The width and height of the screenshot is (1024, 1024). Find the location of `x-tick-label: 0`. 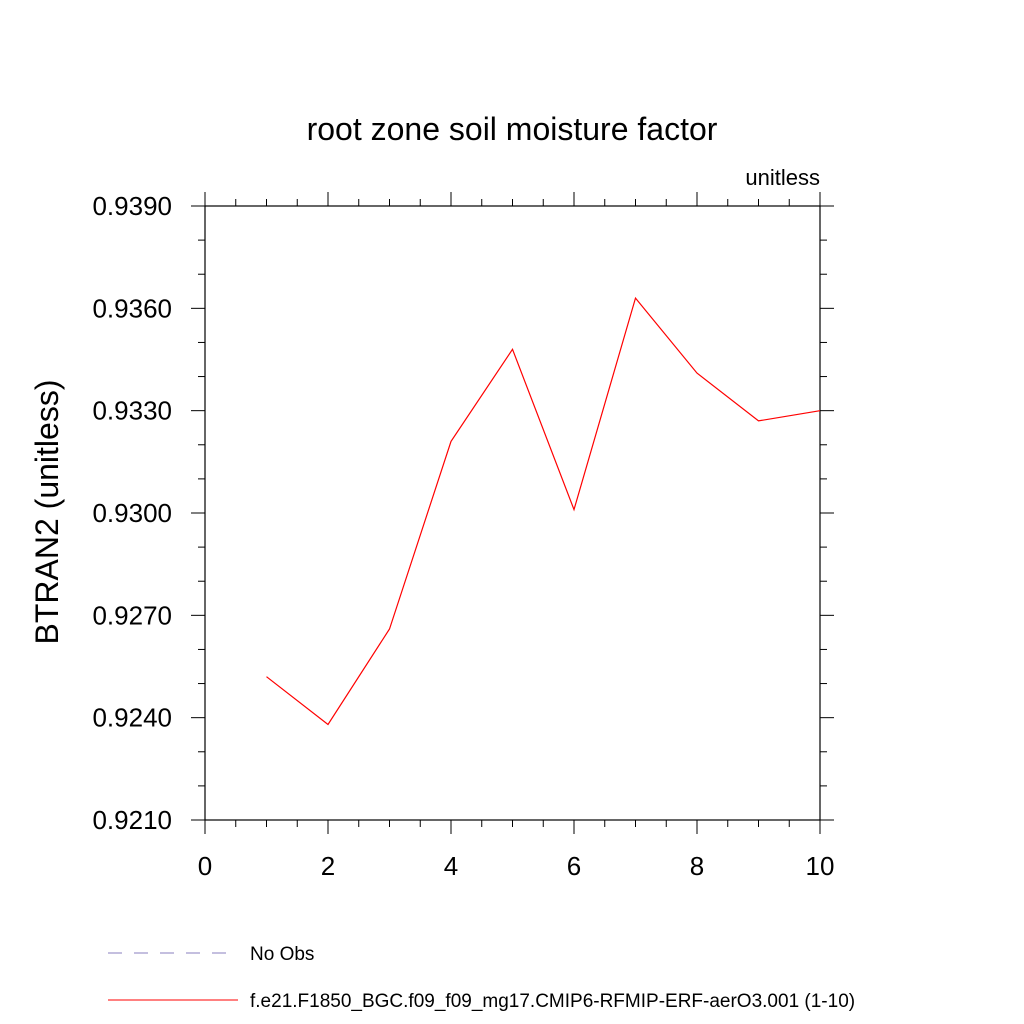

x-tick-label: 0 is located at coordinates (205, 866).